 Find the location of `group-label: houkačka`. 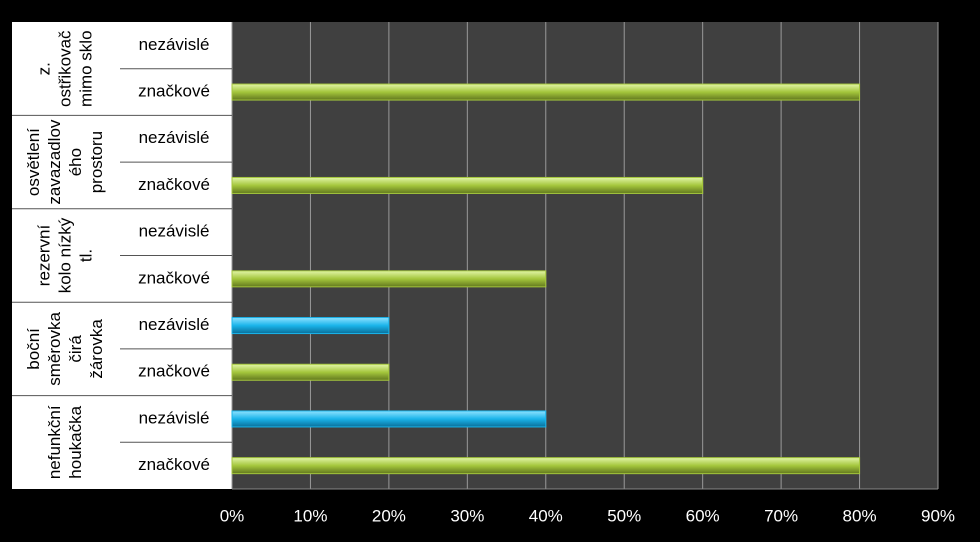

group-label: houkačka is located at coordinates (75, 441).